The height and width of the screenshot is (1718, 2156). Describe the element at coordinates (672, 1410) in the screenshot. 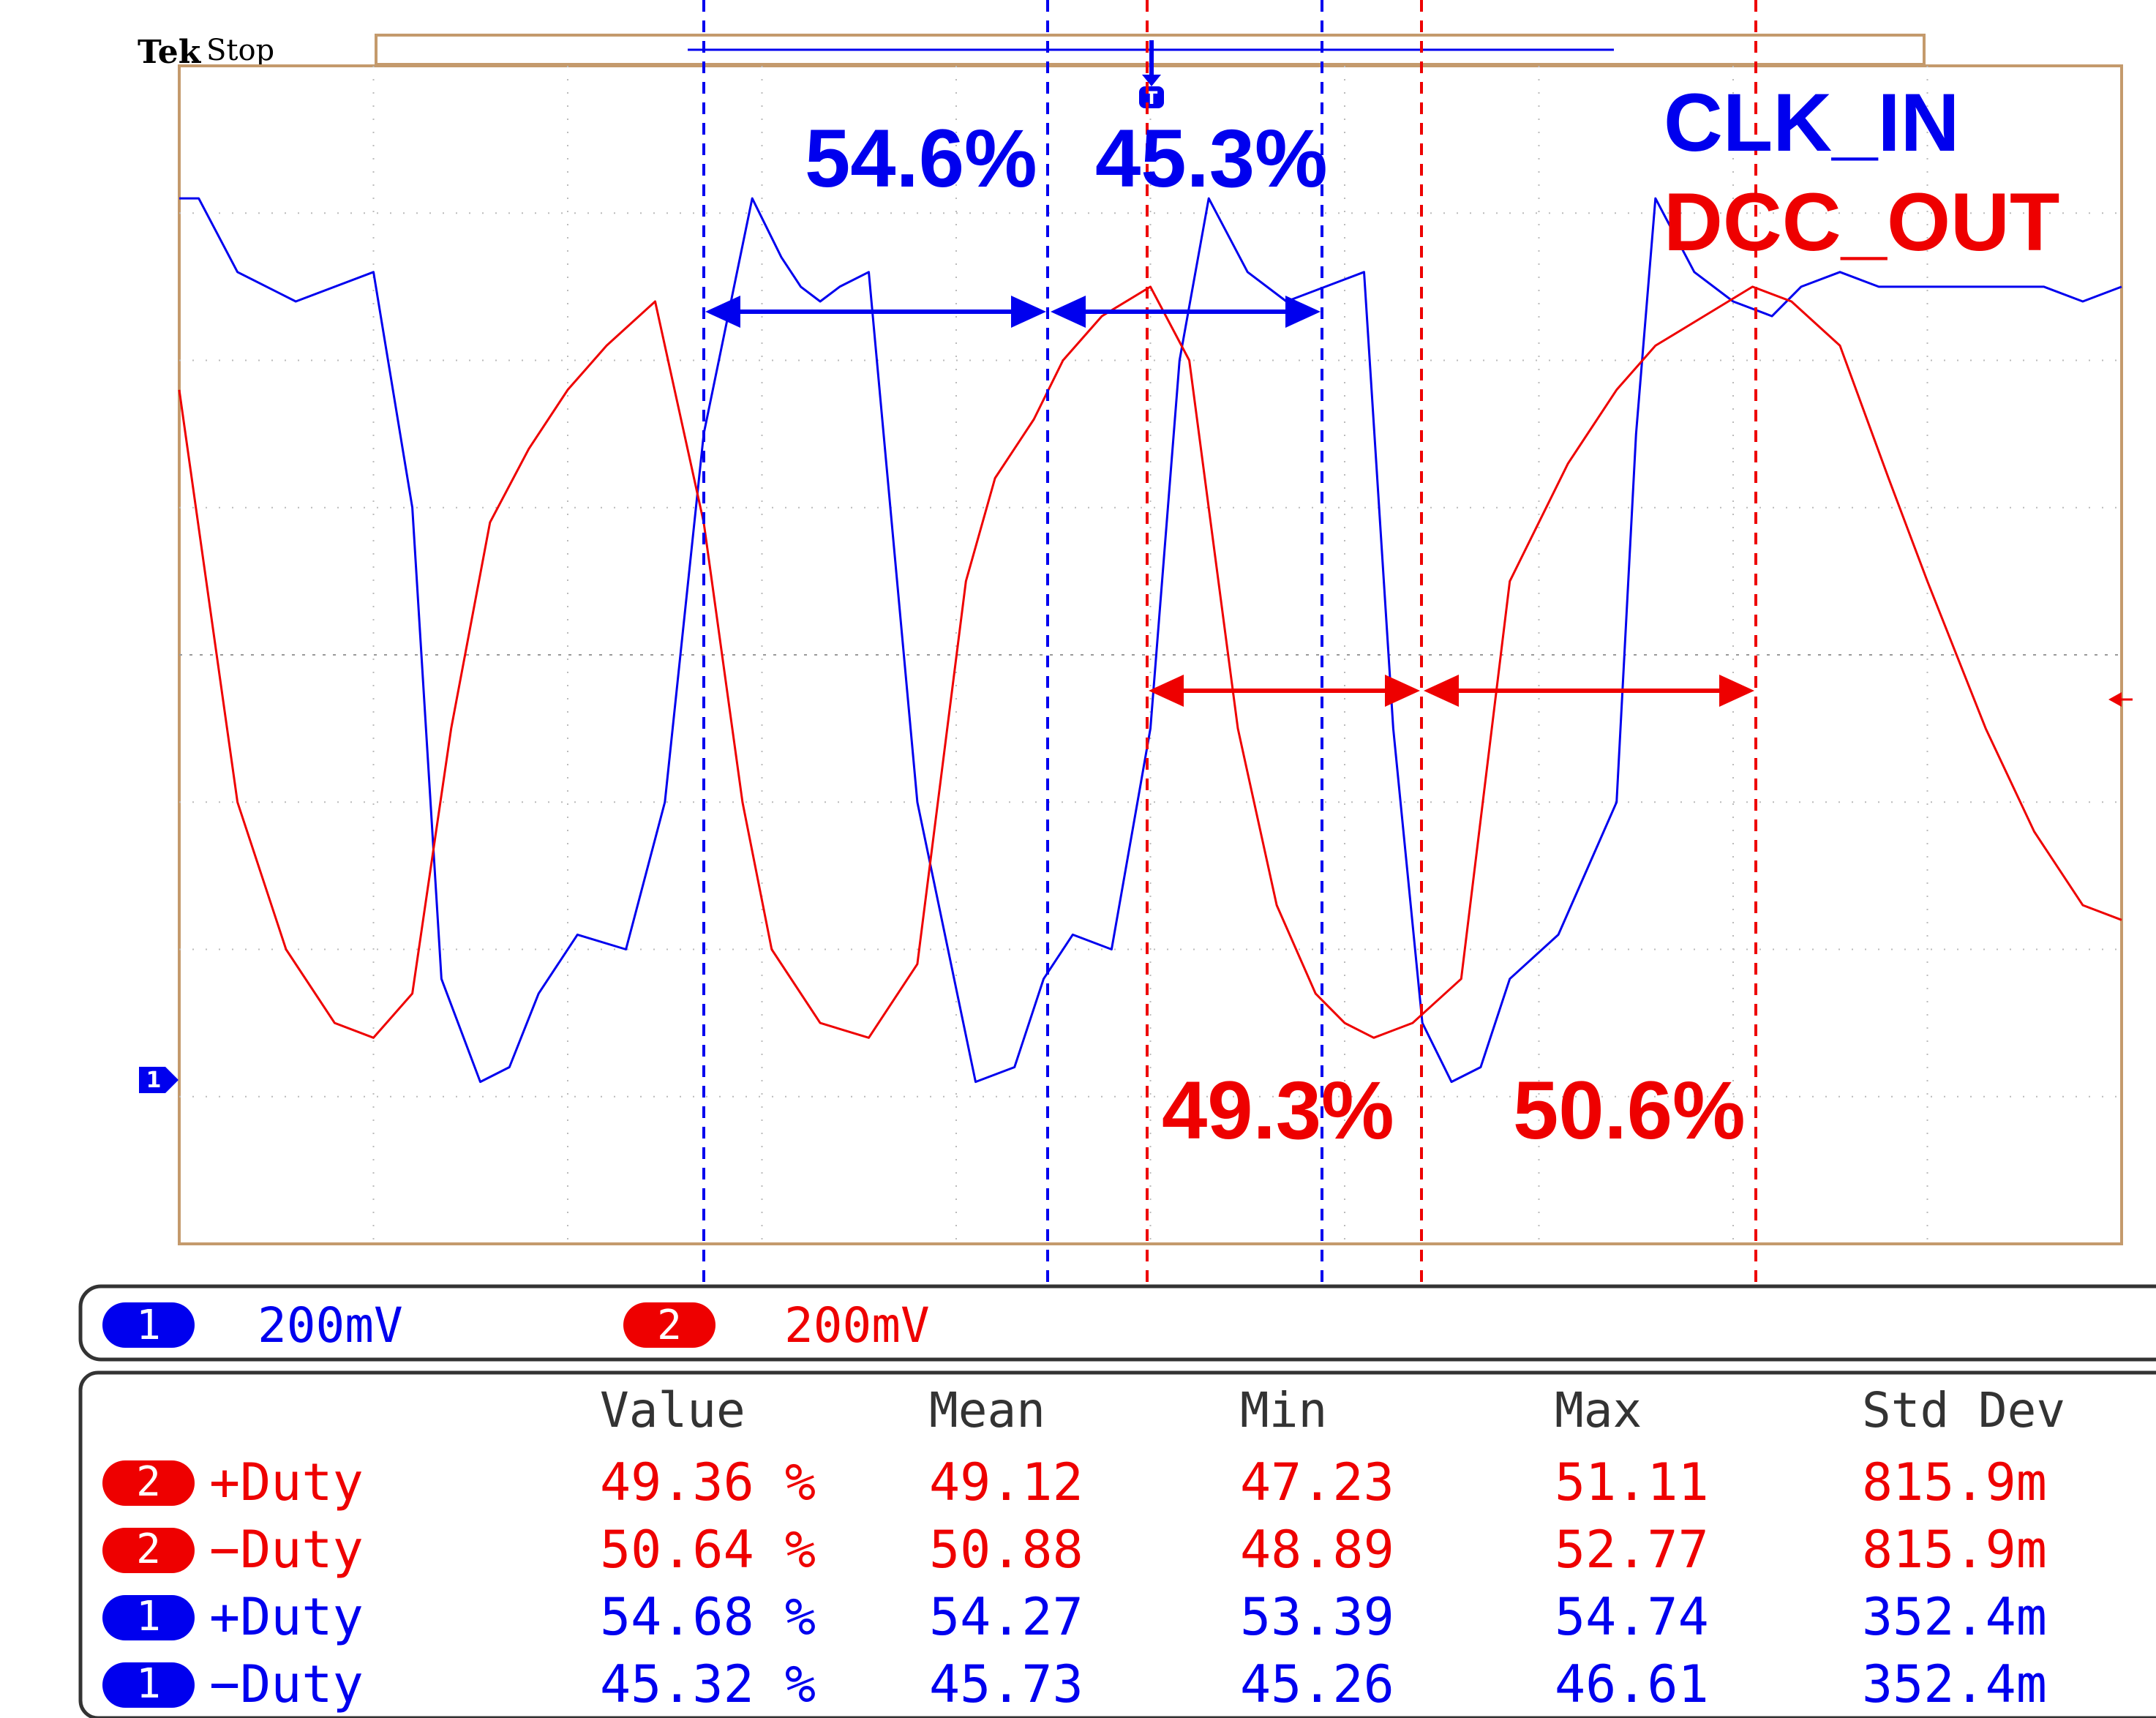

I see `header-value: Value` at that location.